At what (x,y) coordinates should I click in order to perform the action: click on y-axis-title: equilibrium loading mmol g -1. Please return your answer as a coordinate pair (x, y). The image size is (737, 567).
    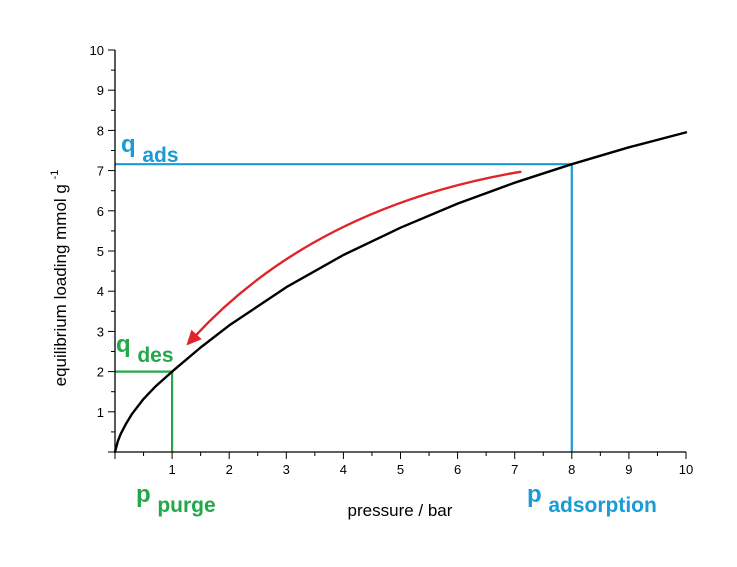
    Looking at the image, I should click on (59, 278).